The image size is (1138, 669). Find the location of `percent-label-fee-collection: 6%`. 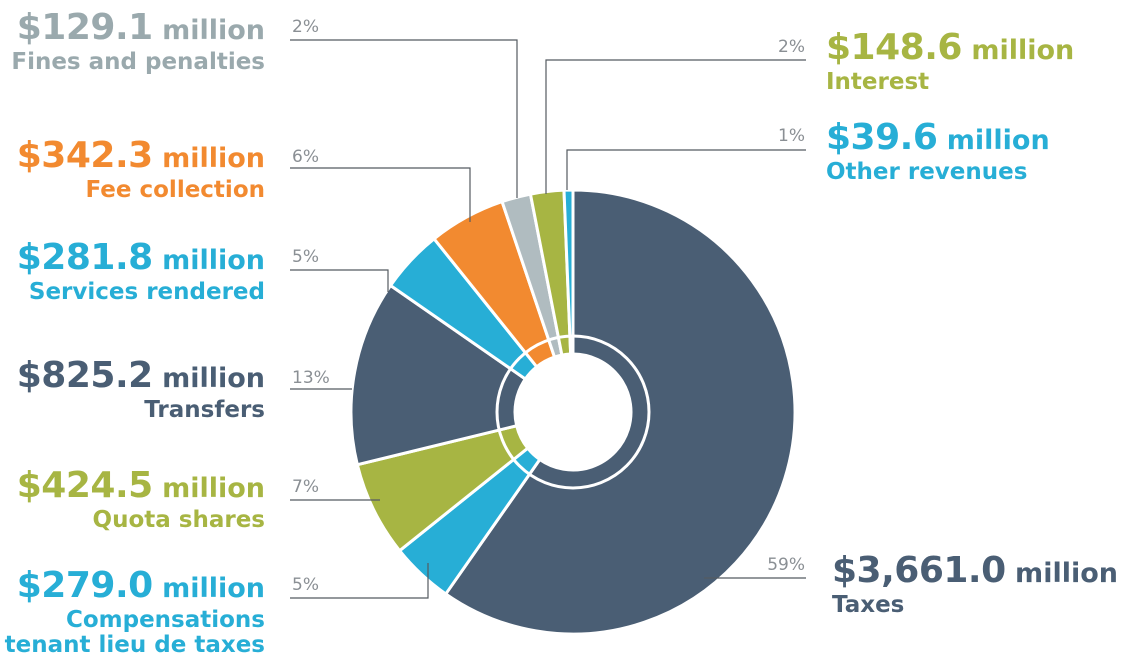

percent-label-fee-collection: 6% is located at coordinates (305, 157).